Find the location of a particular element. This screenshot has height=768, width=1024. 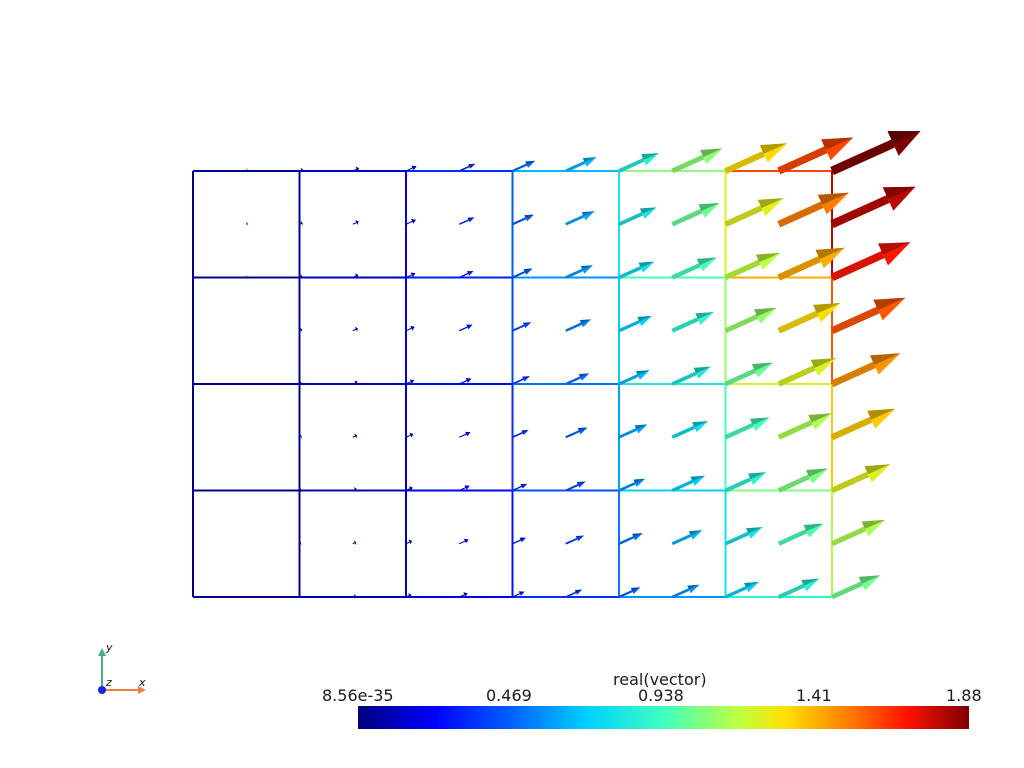

scalar-bar-tick-0: 8.56e-35 is located at coordinates (358, 695).